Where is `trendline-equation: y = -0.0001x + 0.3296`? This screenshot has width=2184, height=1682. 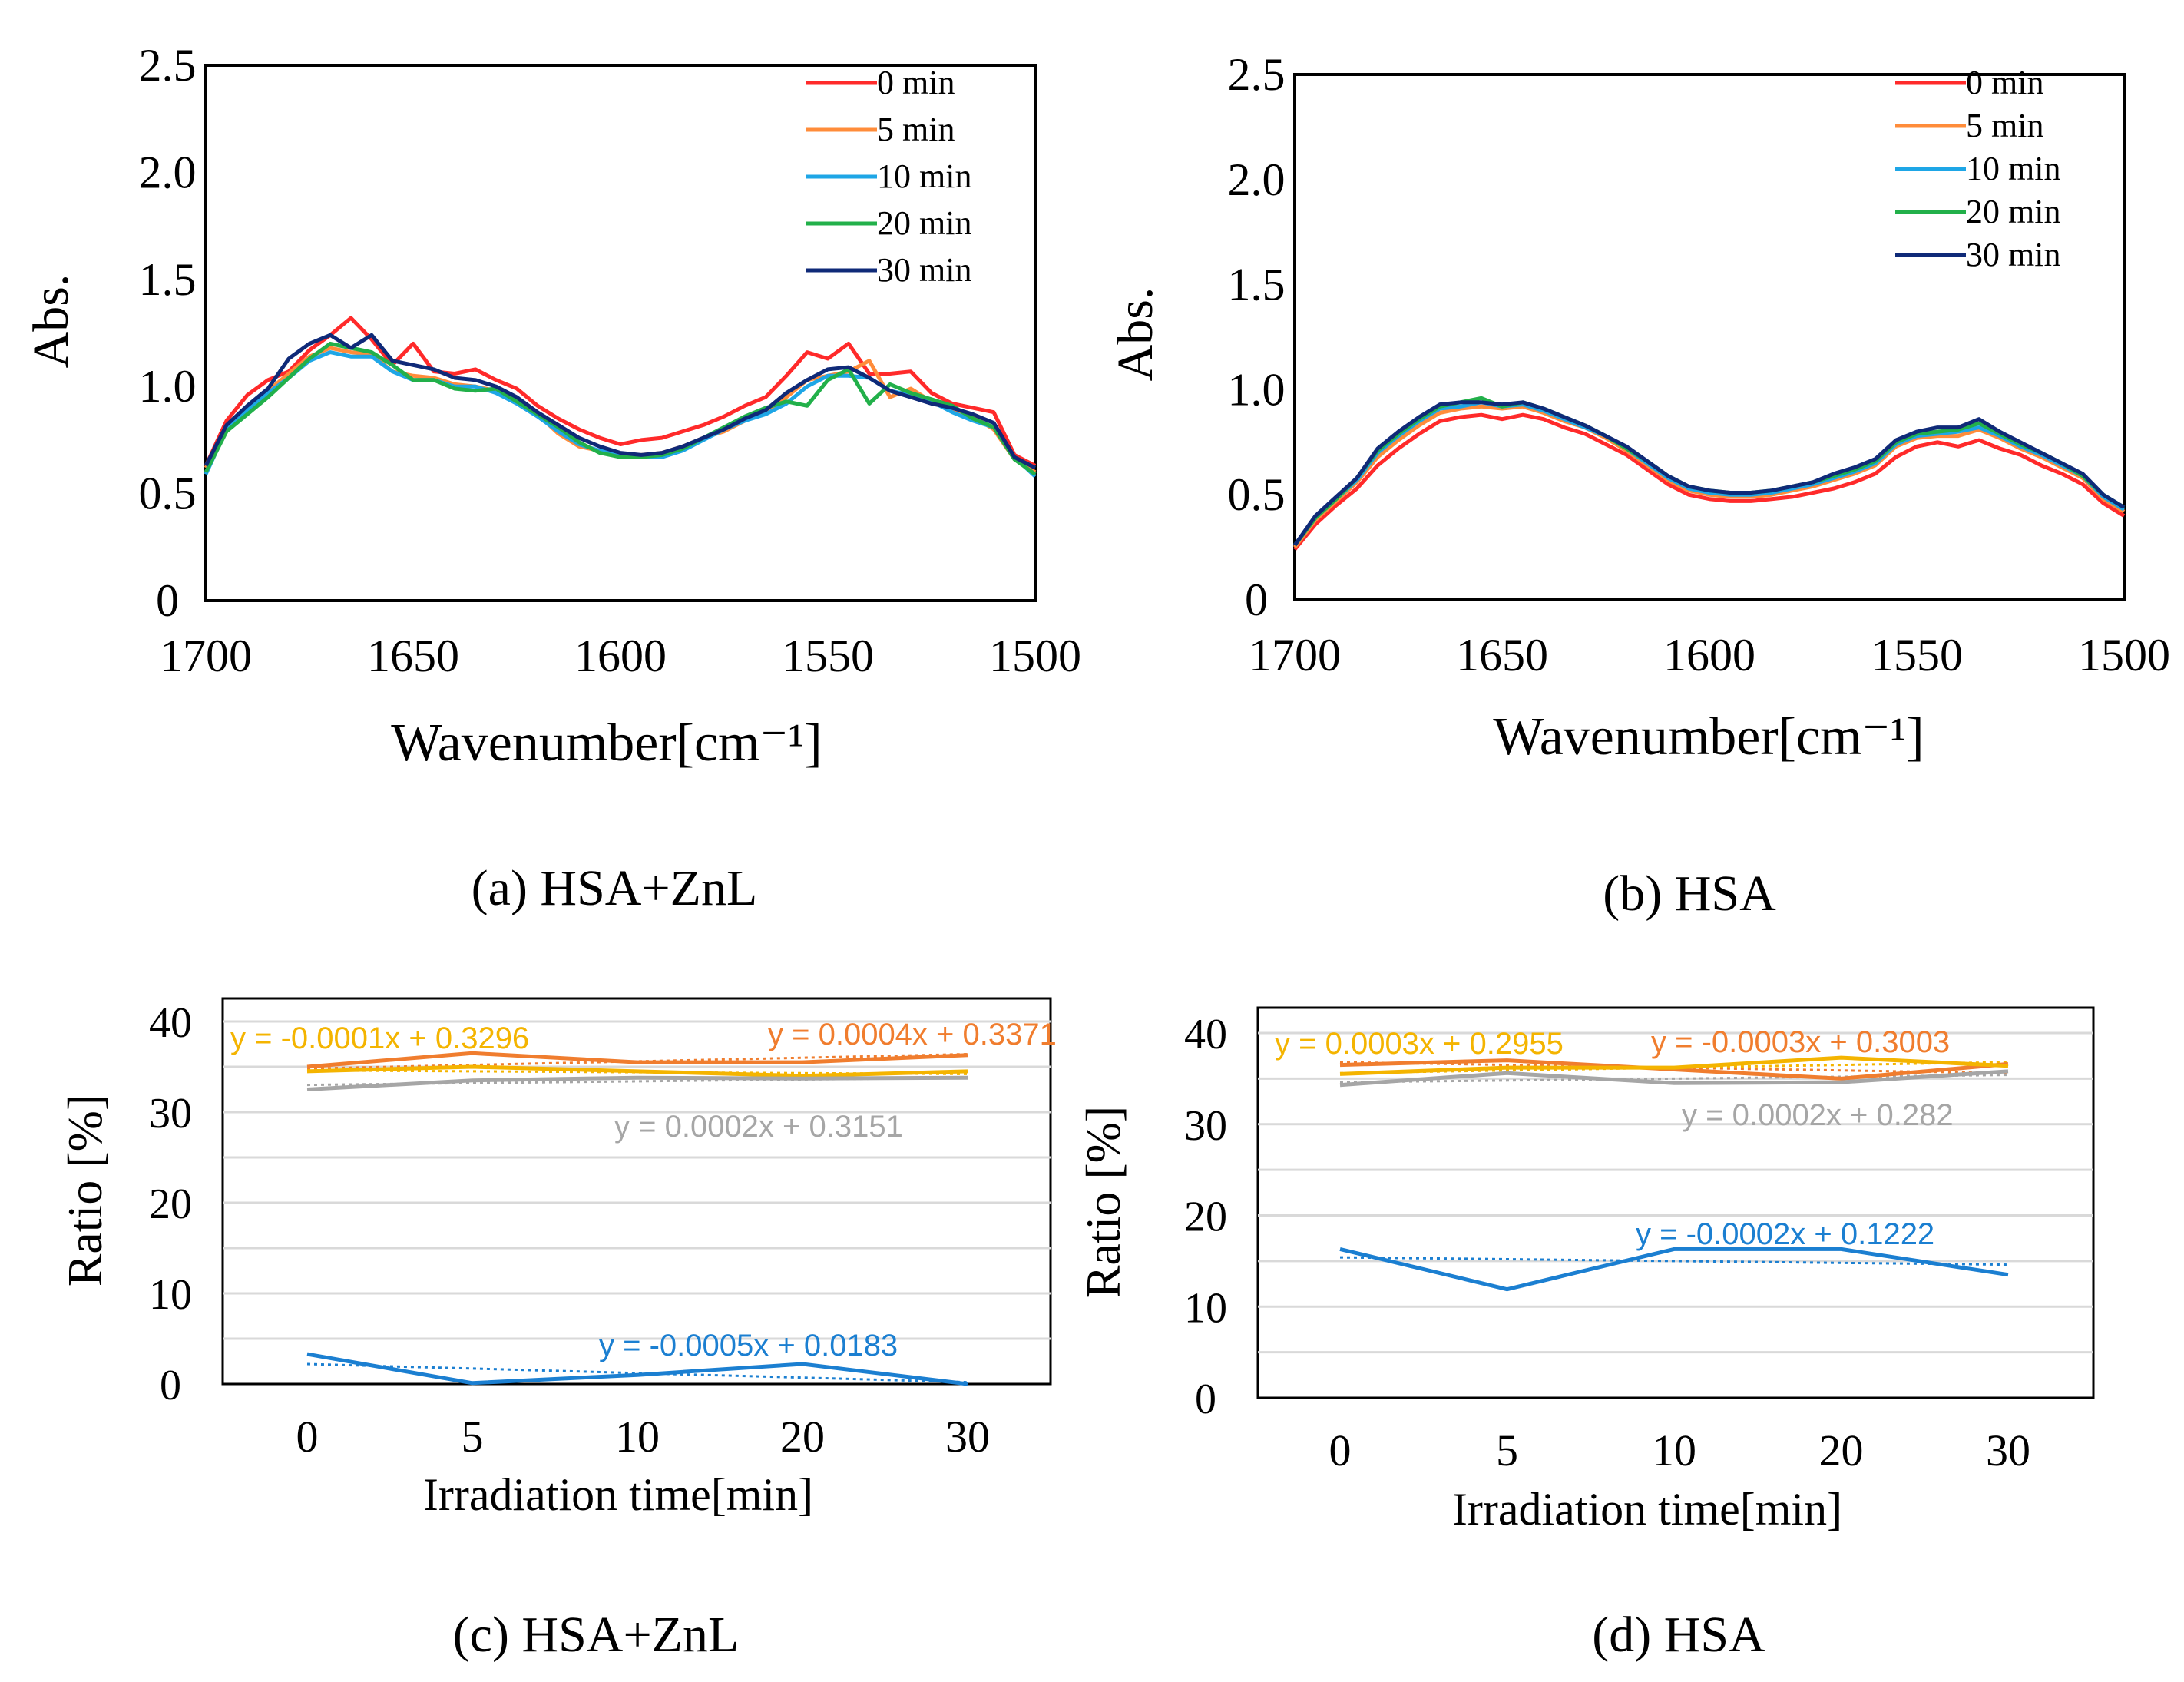
trendline-equation: y = -0.0001x + 0.3296 is located at coordinates (379, 1038).